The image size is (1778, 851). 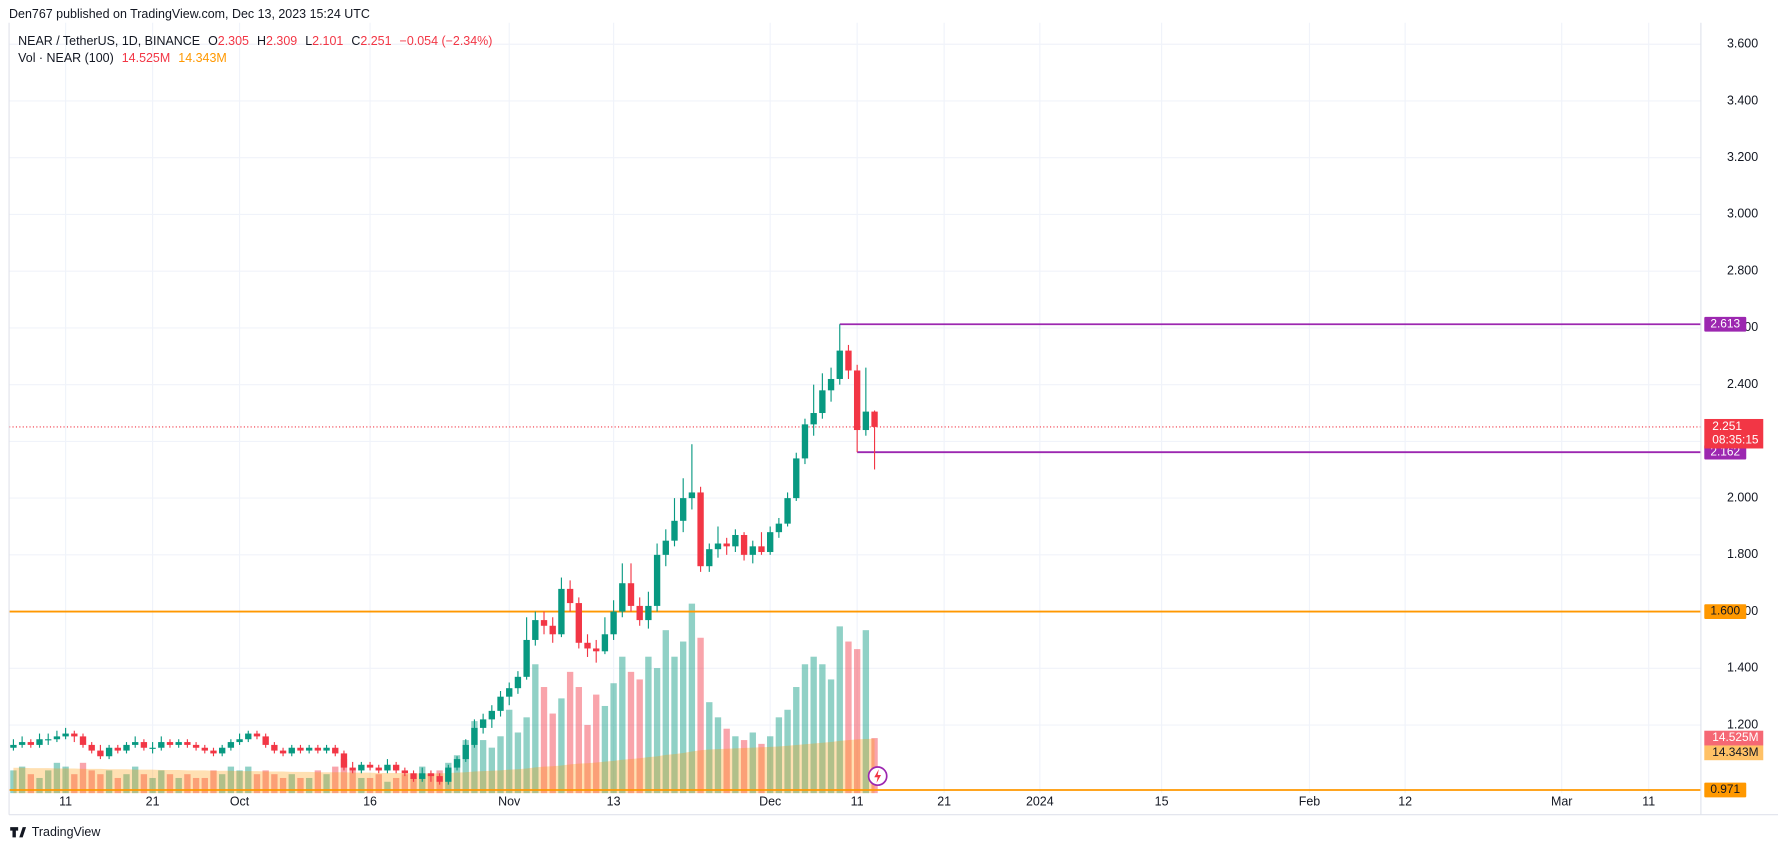 I want to click on ohlc-value: 2.251, so click(x=375, y=41).